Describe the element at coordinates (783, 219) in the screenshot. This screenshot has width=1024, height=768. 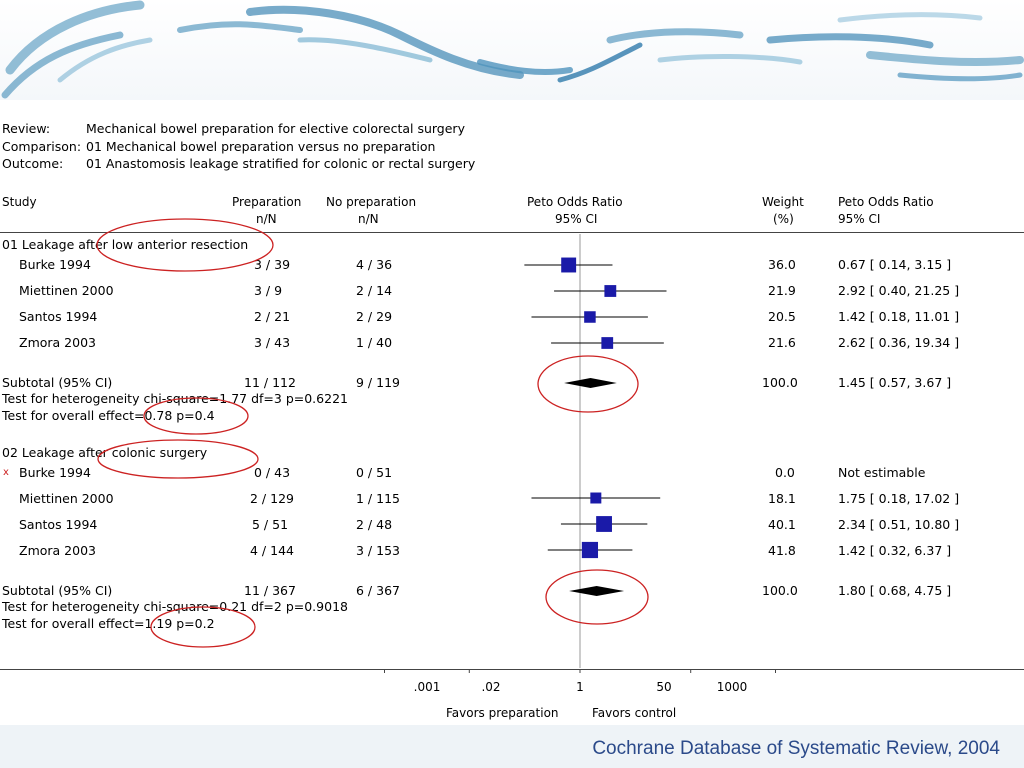
I see `header-weight-sub: (%)` at that location.